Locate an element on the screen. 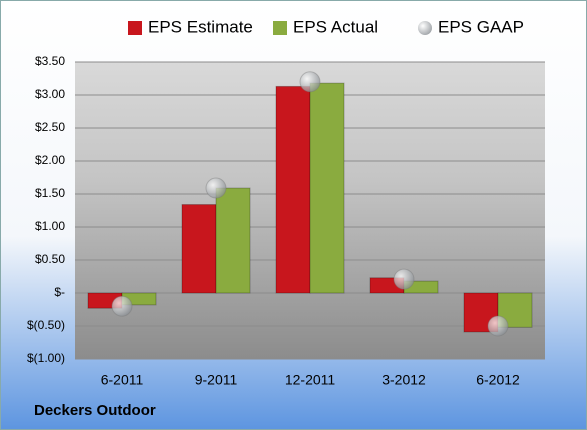 The width and height of the screenshot is (587, 430). y-tick-label: $(1.00) is located at coordinates (46, 358).